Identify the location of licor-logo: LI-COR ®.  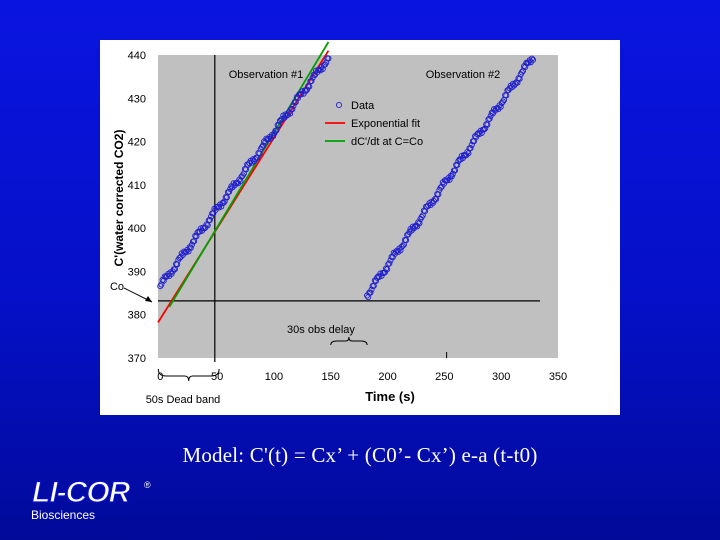
(91, 492).